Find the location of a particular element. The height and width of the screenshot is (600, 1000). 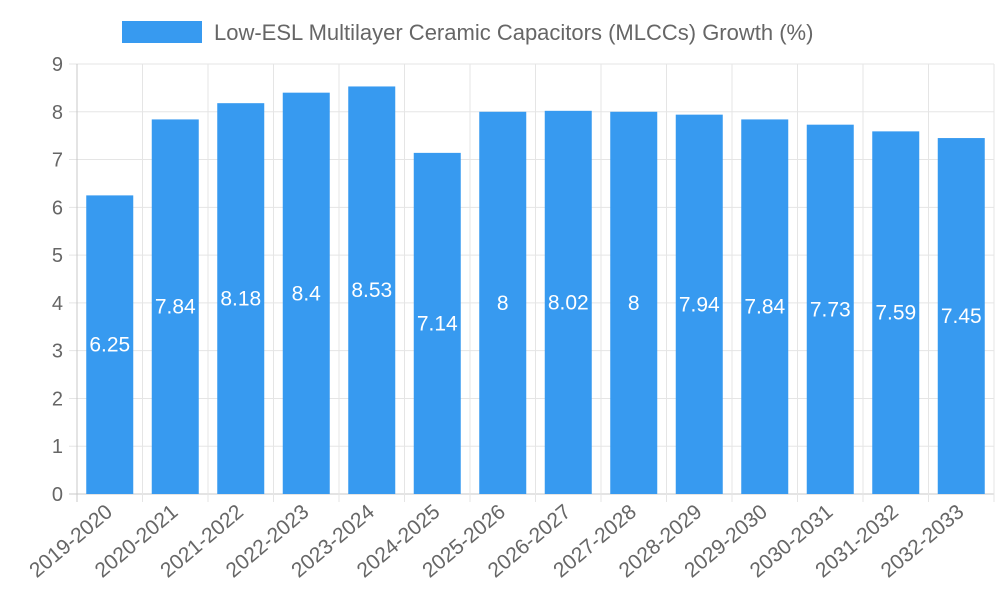

y-tick-label: 3 is located at coordinates (57, 352).